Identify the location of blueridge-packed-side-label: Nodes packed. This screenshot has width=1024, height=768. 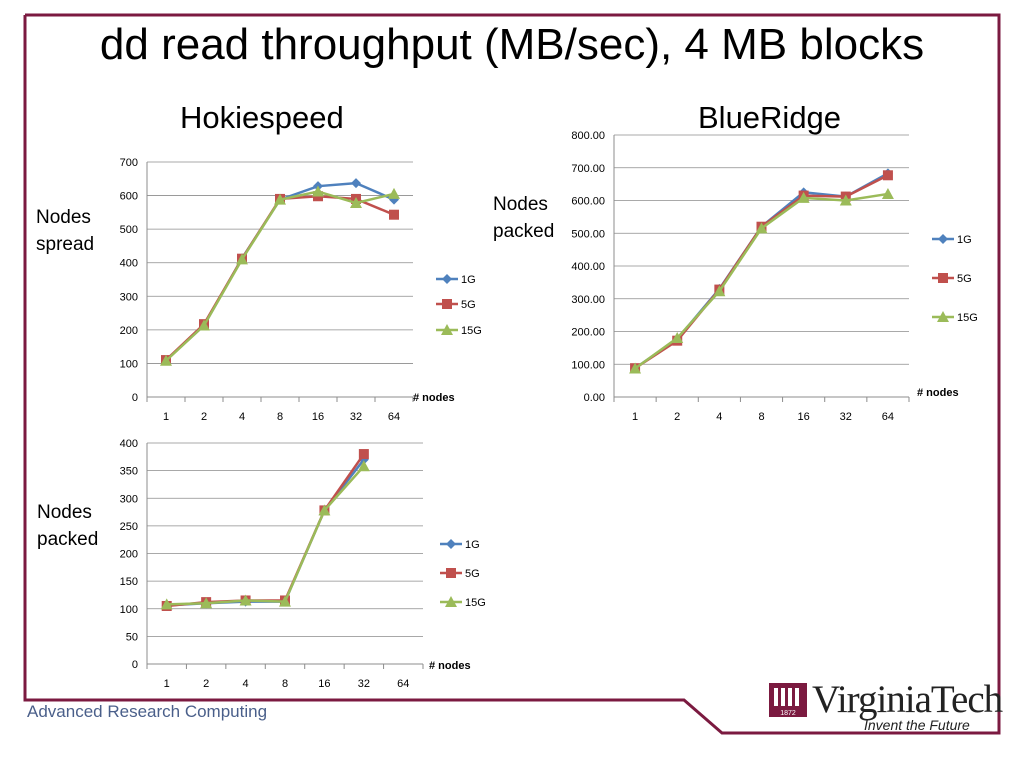
(523, 218).